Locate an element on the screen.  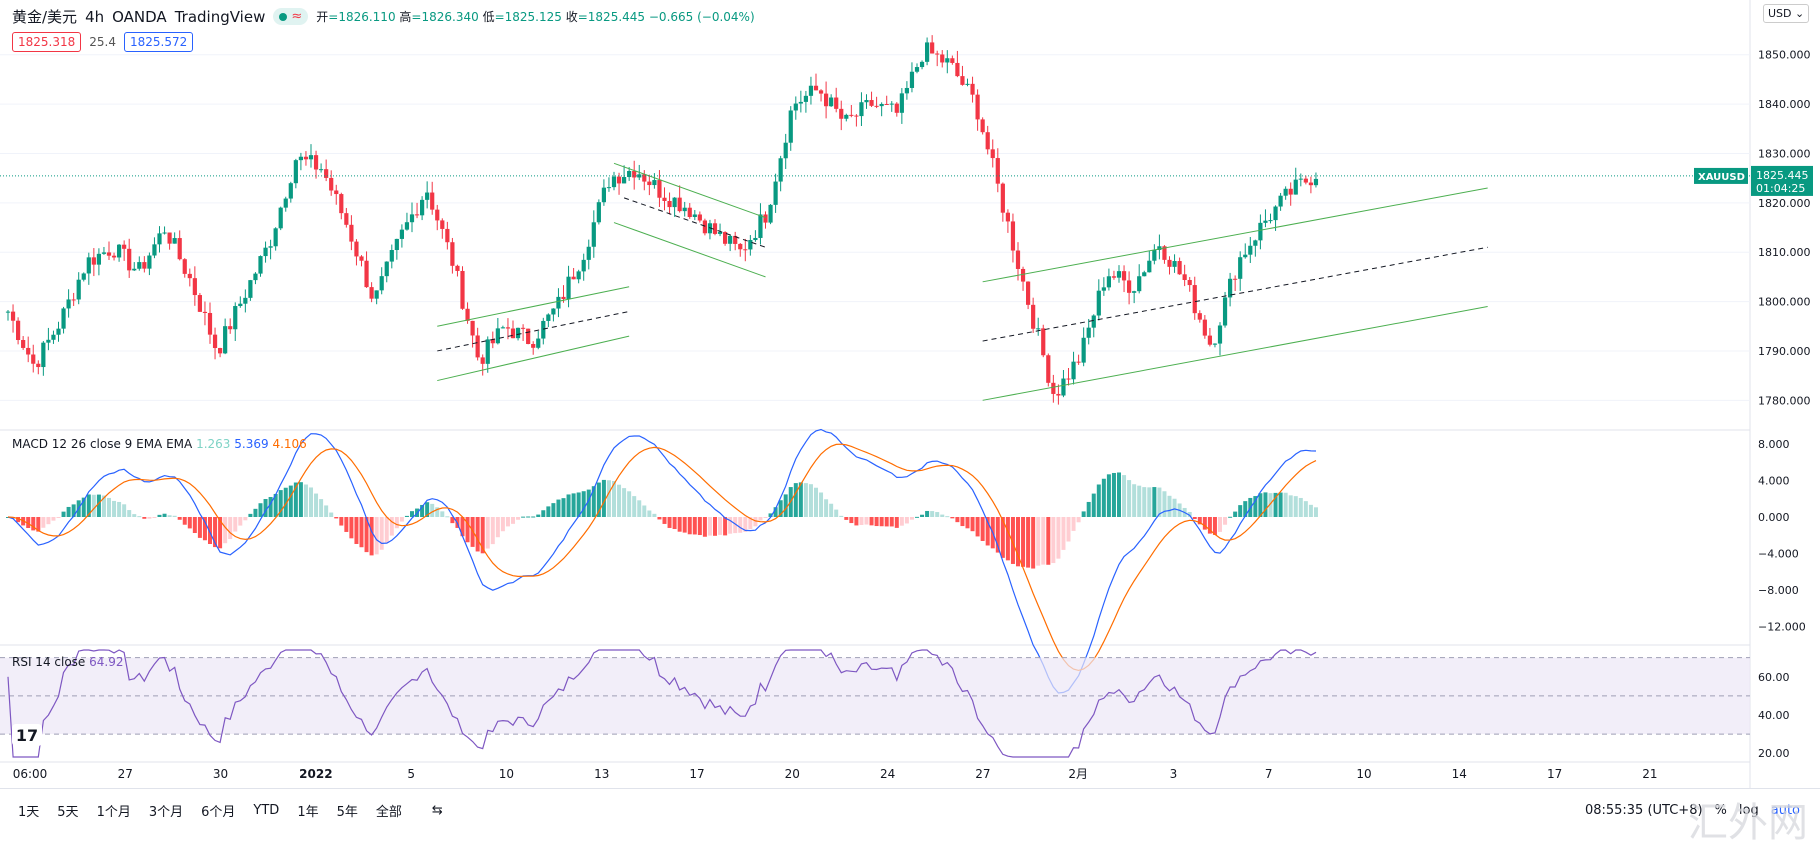
time-tick-label: 13 is located at coordinates (601, 774).